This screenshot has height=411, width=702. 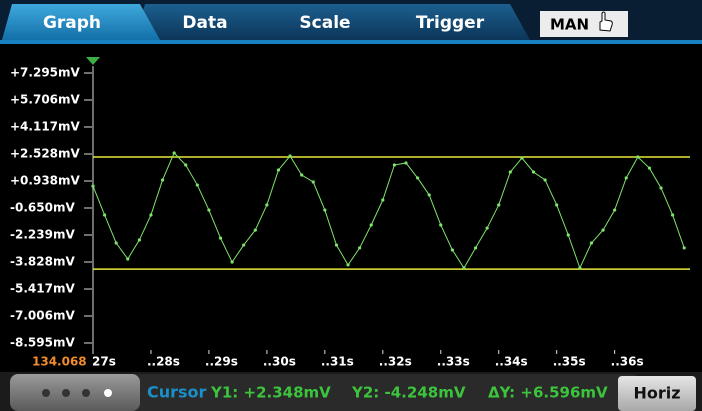 What do you see at coordinates (177, 392) in the screenshot?
I see `cursor-title: Cursor` at bounding box center [177, 392].